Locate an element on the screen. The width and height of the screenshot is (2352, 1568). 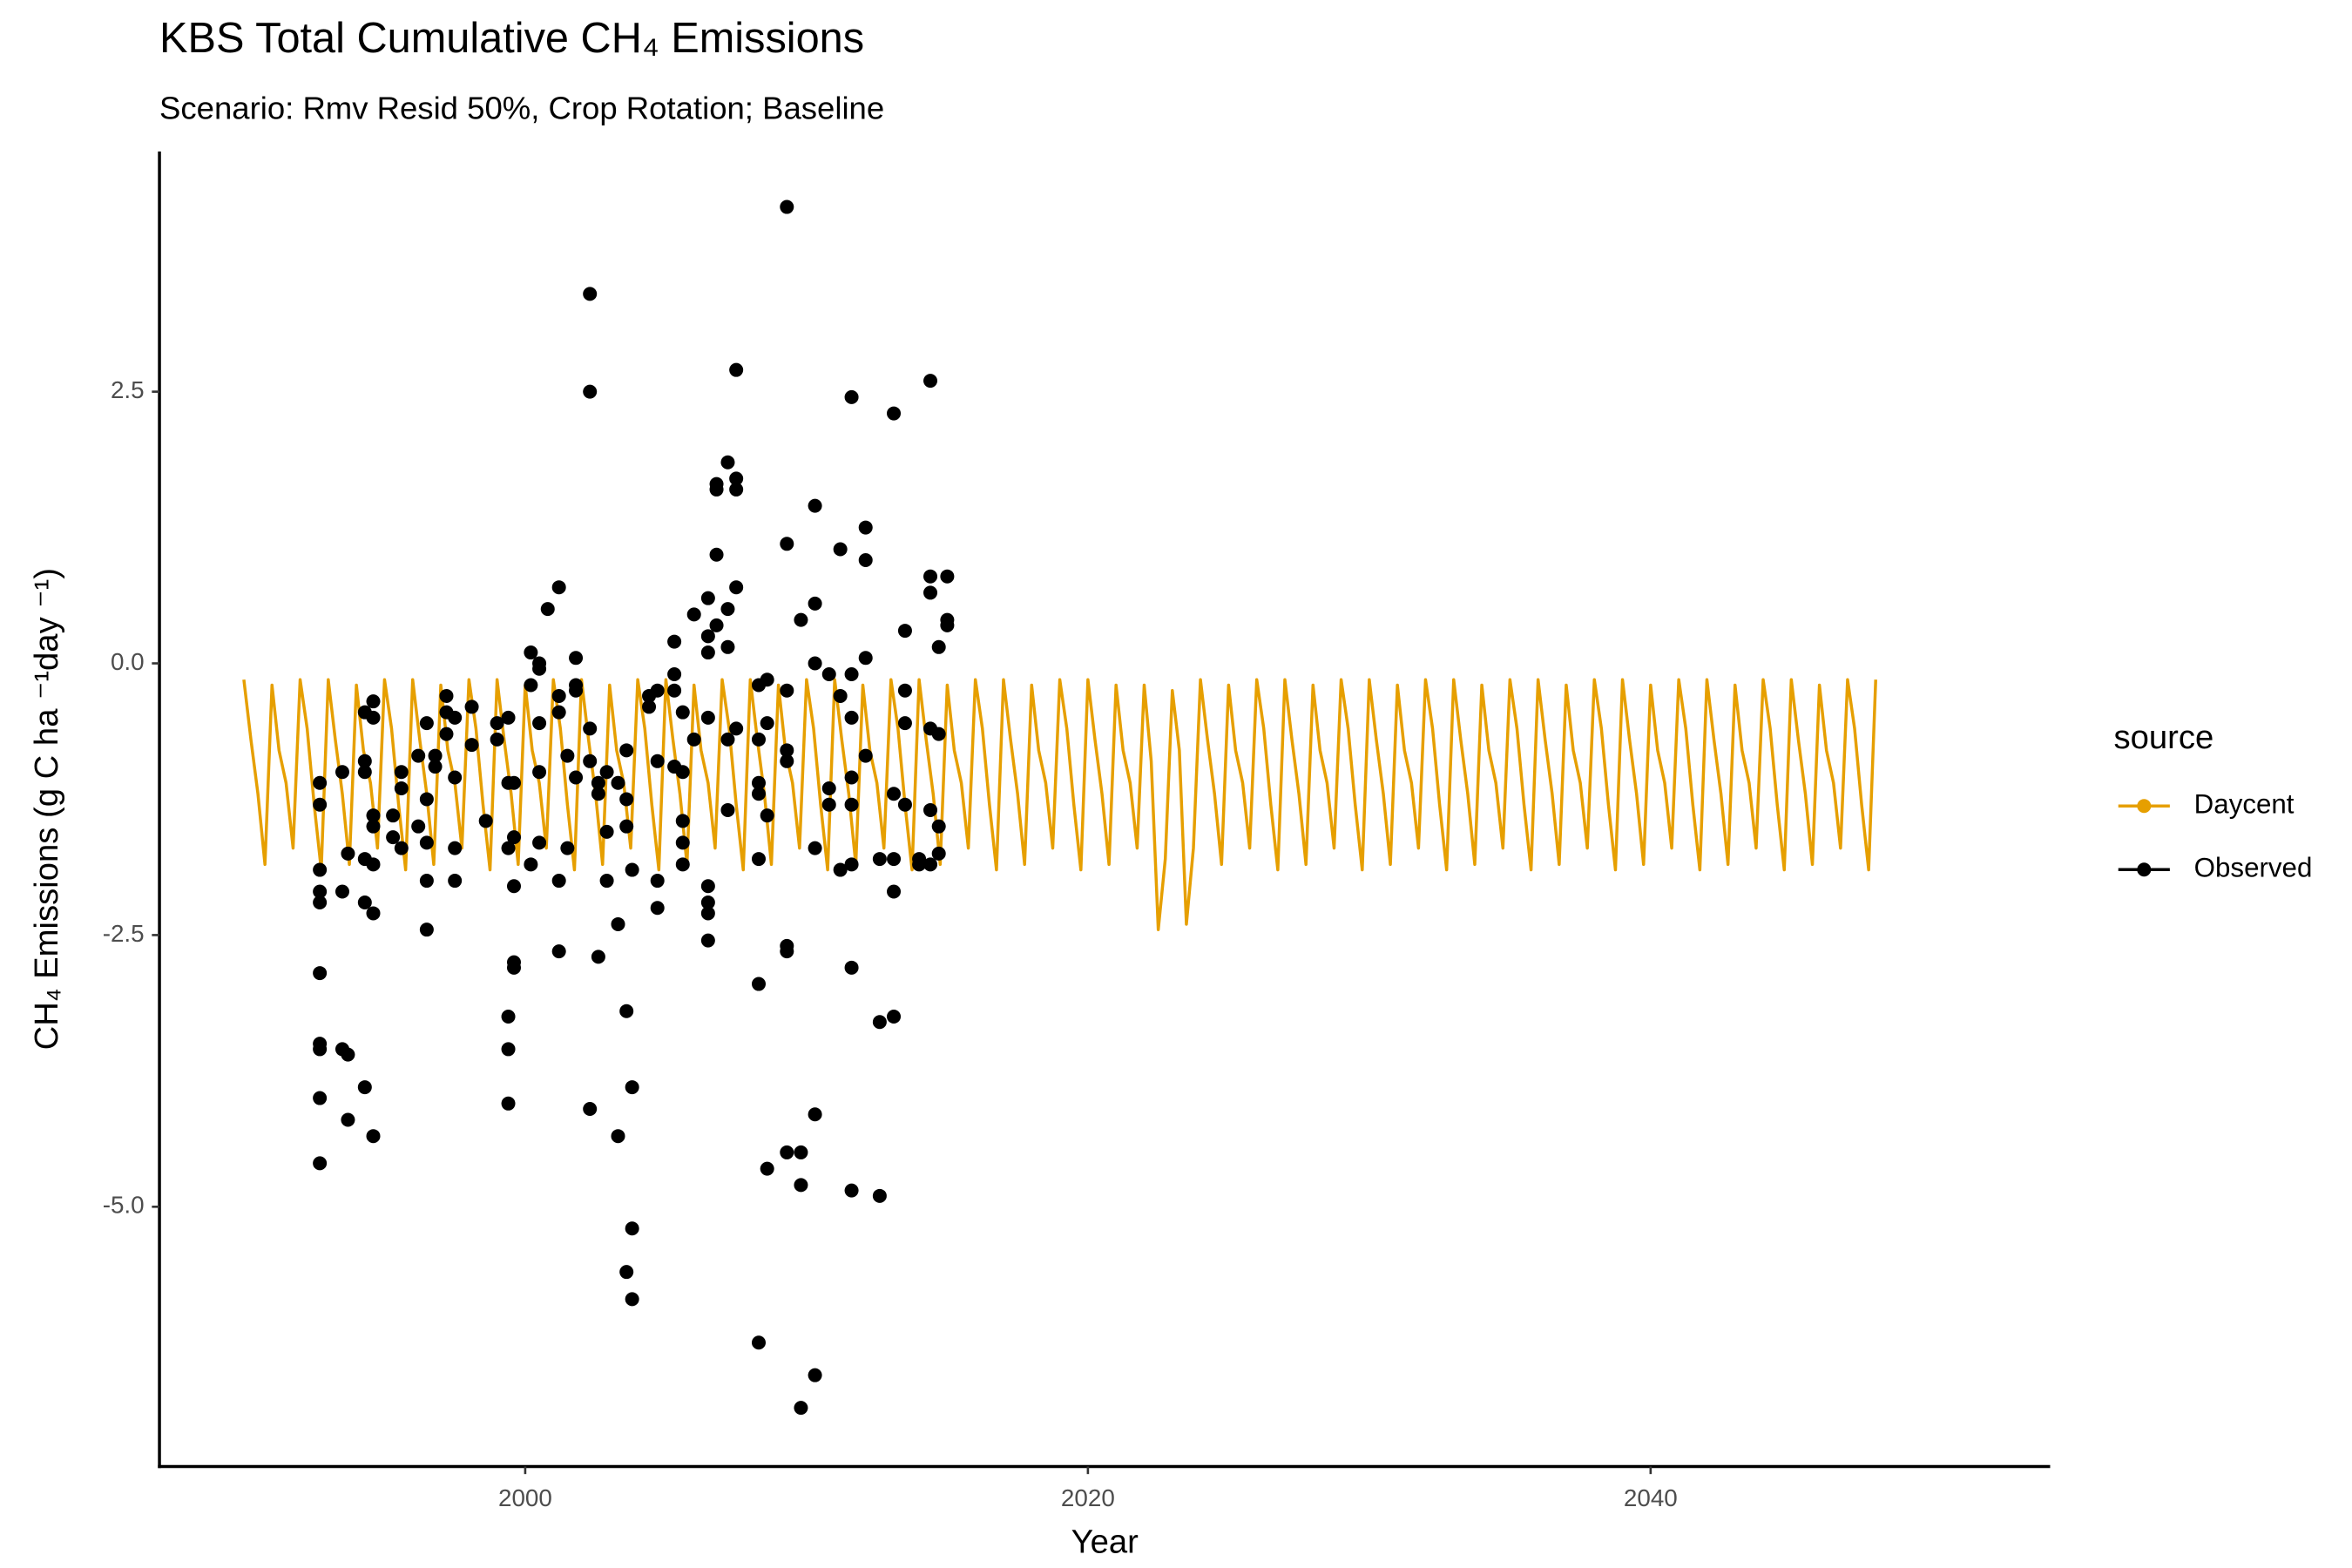
x-axis-title: Year is located at coordinates (1105, 1541).